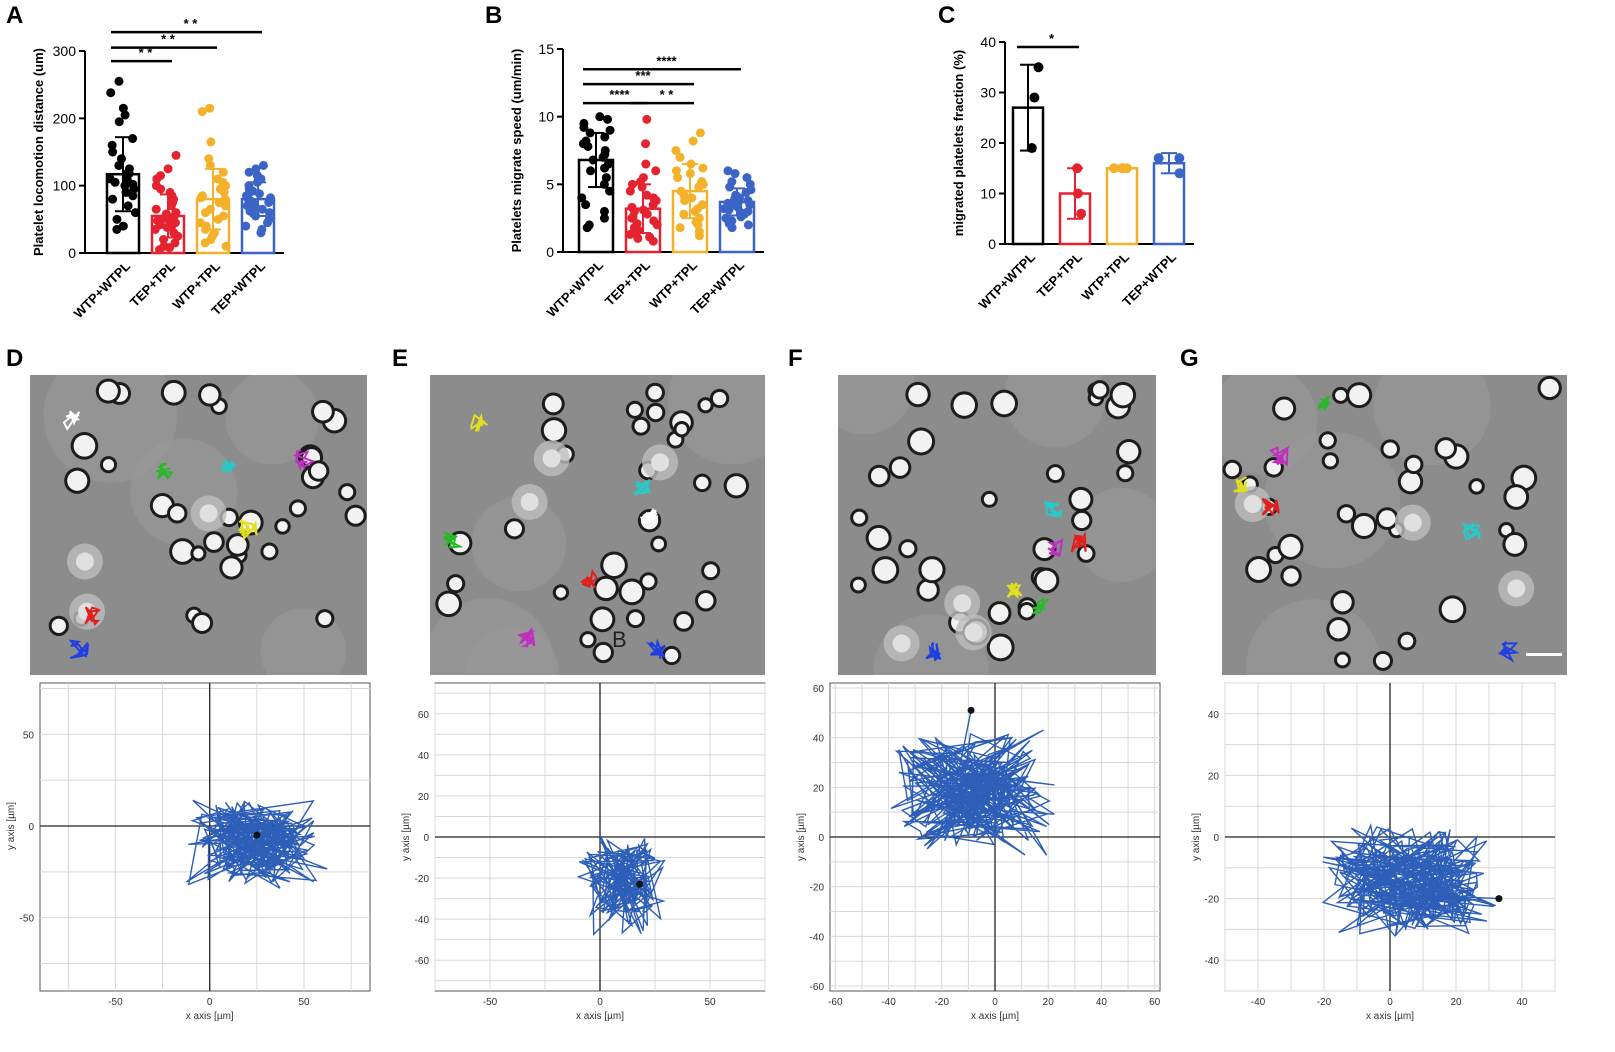 The height and width of the screenshot is (1052, 1615). Describe the element at coordinates (835, 1002) in the screenshot. I see `x-tick-label: -60` at that location.